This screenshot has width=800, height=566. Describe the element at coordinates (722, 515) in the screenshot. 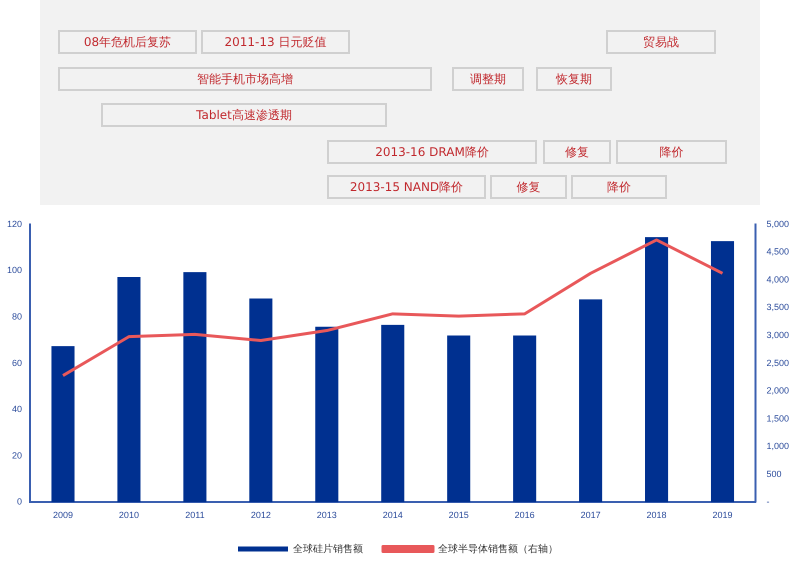

I see `x-tick-label: 2019` at that location.